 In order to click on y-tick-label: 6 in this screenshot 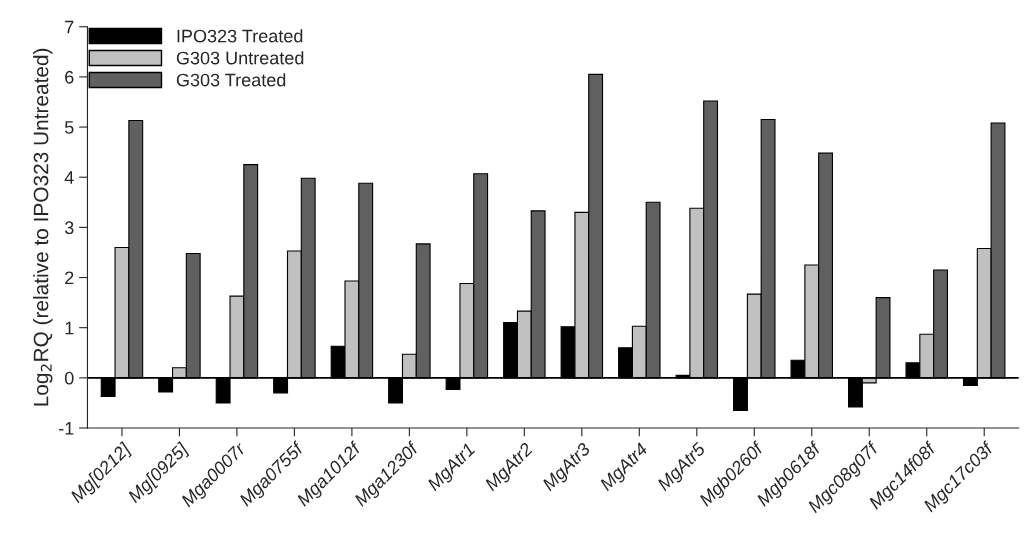, I will do `click(69, 77)`.